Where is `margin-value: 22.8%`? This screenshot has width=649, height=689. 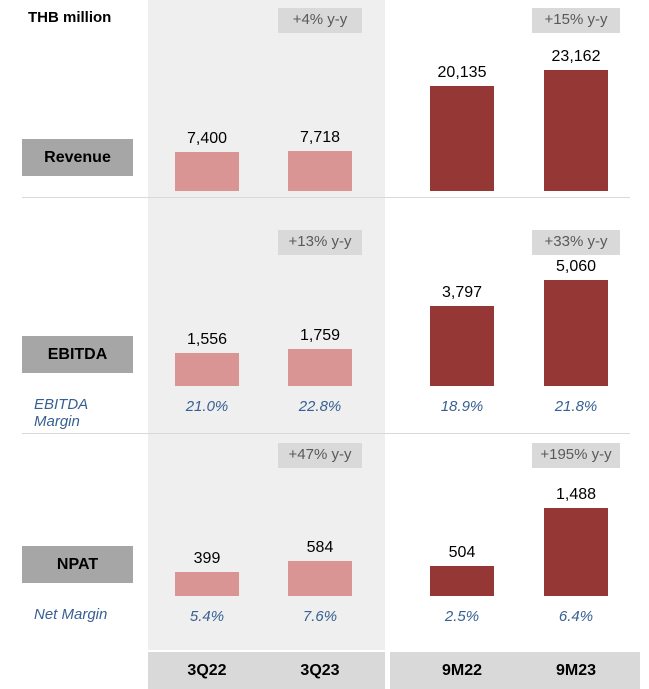
margin-value: 22.8% is located at coordinates (320, 406).